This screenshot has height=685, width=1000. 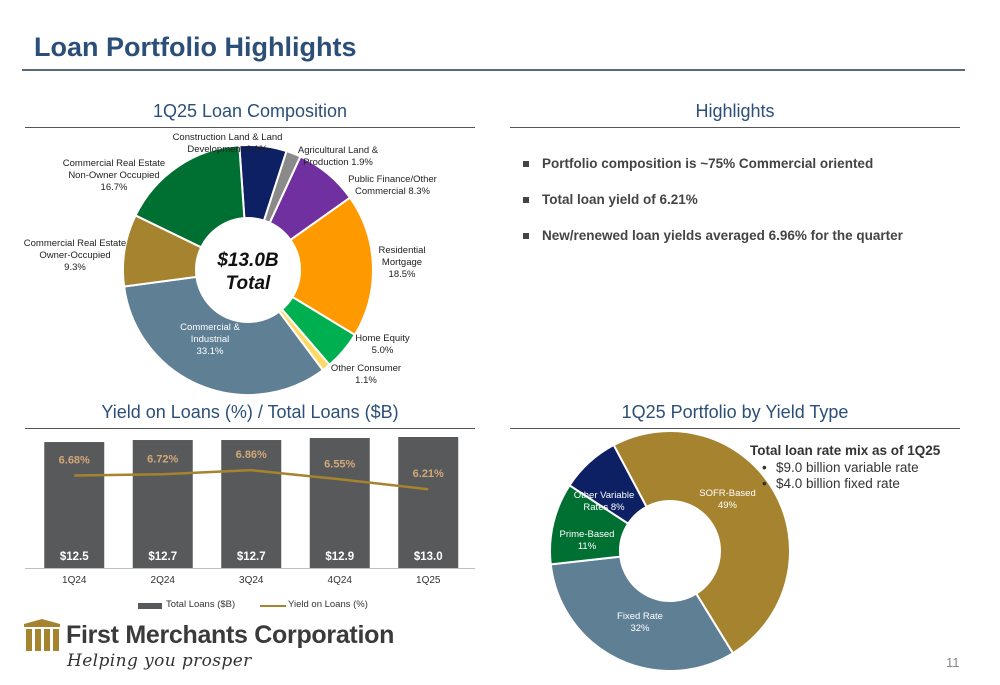 I want to click on legend-line-swatch, so click(x=273, y=606).